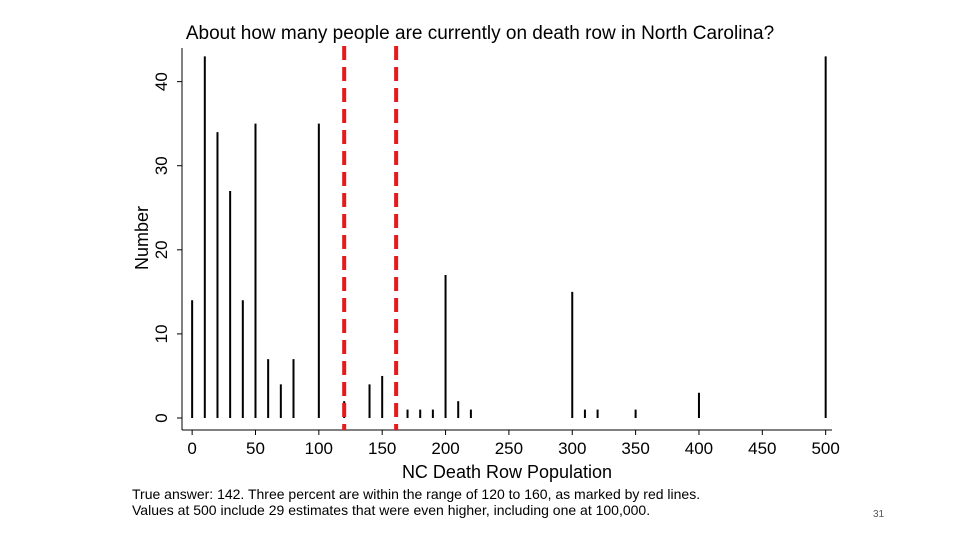 The height and width of the screenshot is (540, 960). I want to click on x-tick-label: 450, so click(762, 448).